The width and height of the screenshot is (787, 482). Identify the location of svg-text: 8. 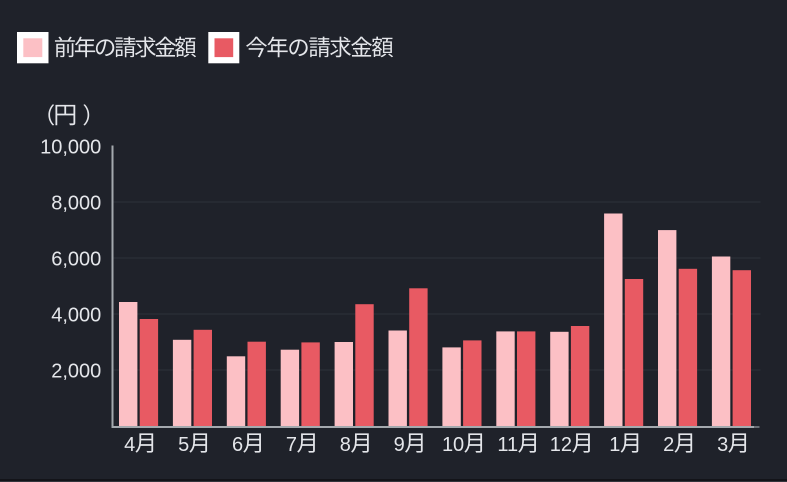
(345, 445).